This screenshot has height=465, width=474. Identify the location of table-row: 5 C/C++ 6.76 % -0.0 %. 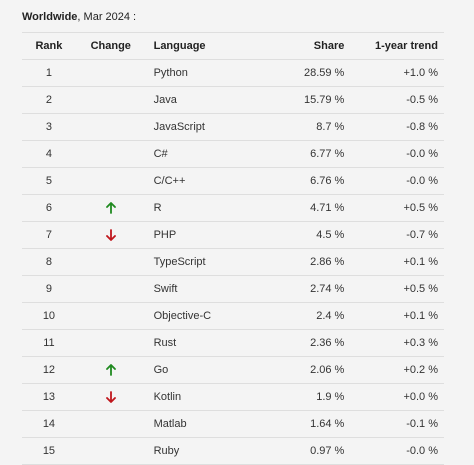
(233, 181).